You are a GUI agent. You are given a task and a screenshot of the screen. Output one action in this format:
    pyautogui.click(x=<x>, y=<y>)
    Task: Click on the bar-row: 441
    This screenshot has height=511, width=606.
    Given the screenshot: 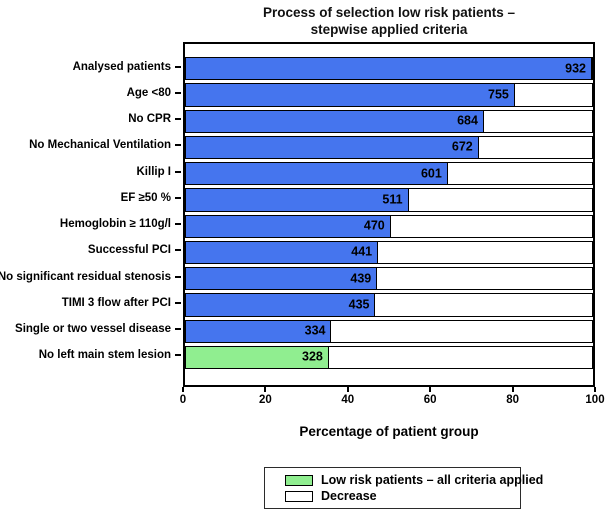 What is the action you would take?
    pyautogui.click(x=389, y=252)
    